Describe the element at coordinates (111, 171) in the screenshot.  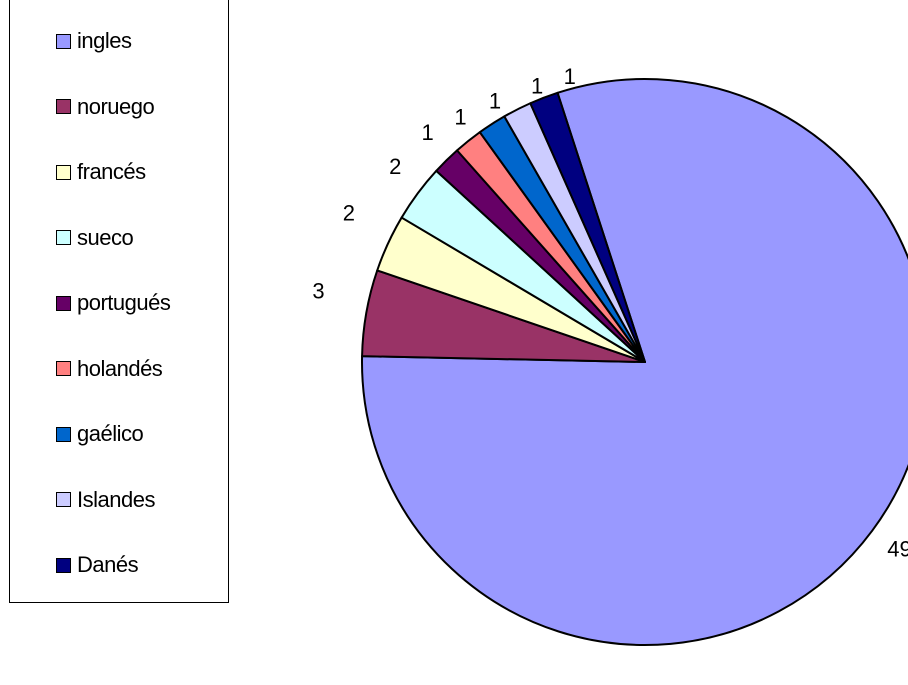
I see `legend-label: francés` at that location.